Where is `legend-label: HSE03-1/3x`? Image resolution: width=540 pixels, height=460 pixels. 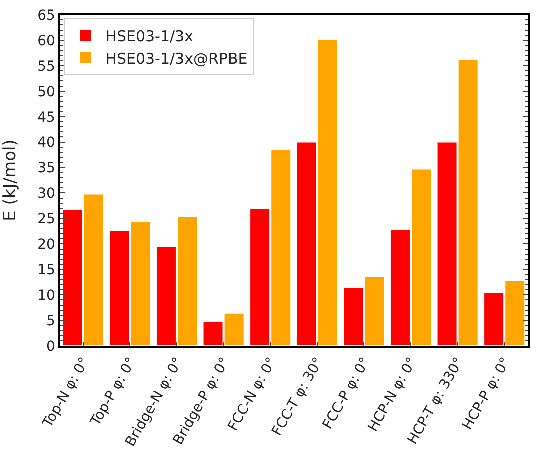
legend-label: HSE03-1/3x is located at coordinates (150, 36).